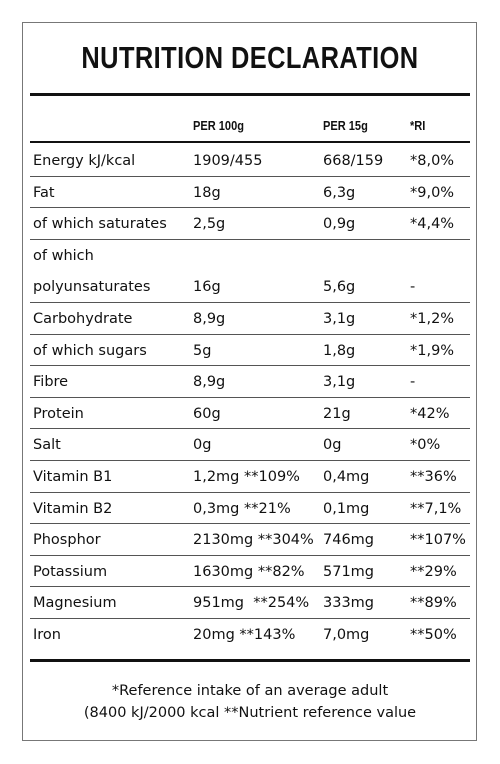 The width and height of the screenshot is (500, 764). What do you see at coordinates (100, 224) in the screenshot?
I see `nutrient-name: of which saturates` at bounding box center [100, 224].